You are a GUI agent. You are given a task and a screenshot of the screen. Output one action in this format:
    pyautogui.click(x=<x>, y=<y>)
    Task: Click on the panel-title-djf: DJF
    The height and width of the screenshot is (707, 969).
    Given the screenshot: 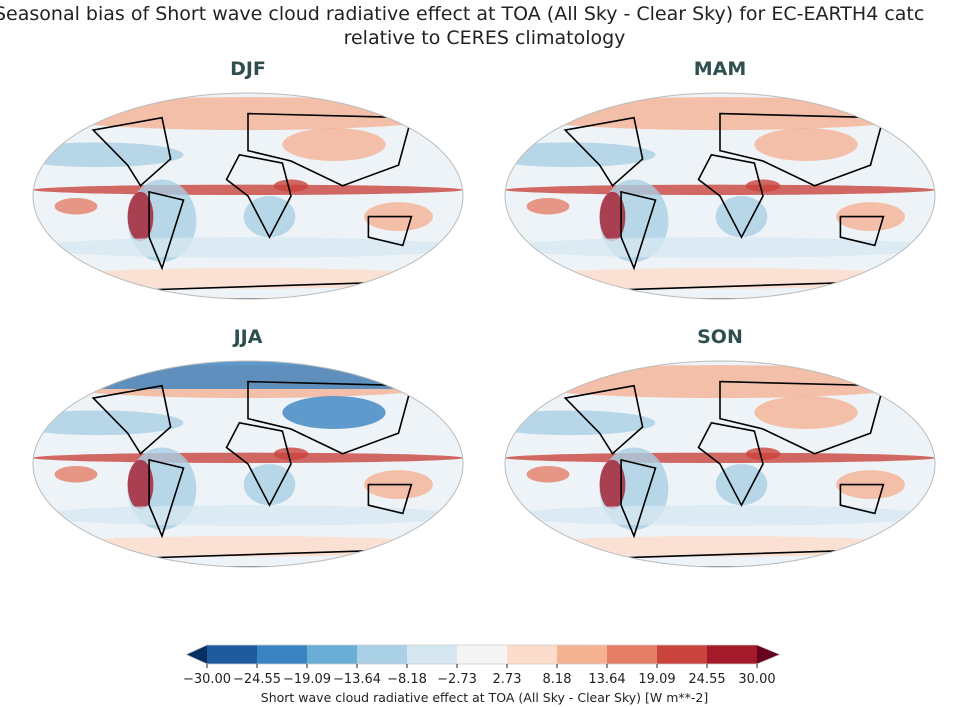 What is the action you would take?
    pyautogui.click(x=248, y=69)
    